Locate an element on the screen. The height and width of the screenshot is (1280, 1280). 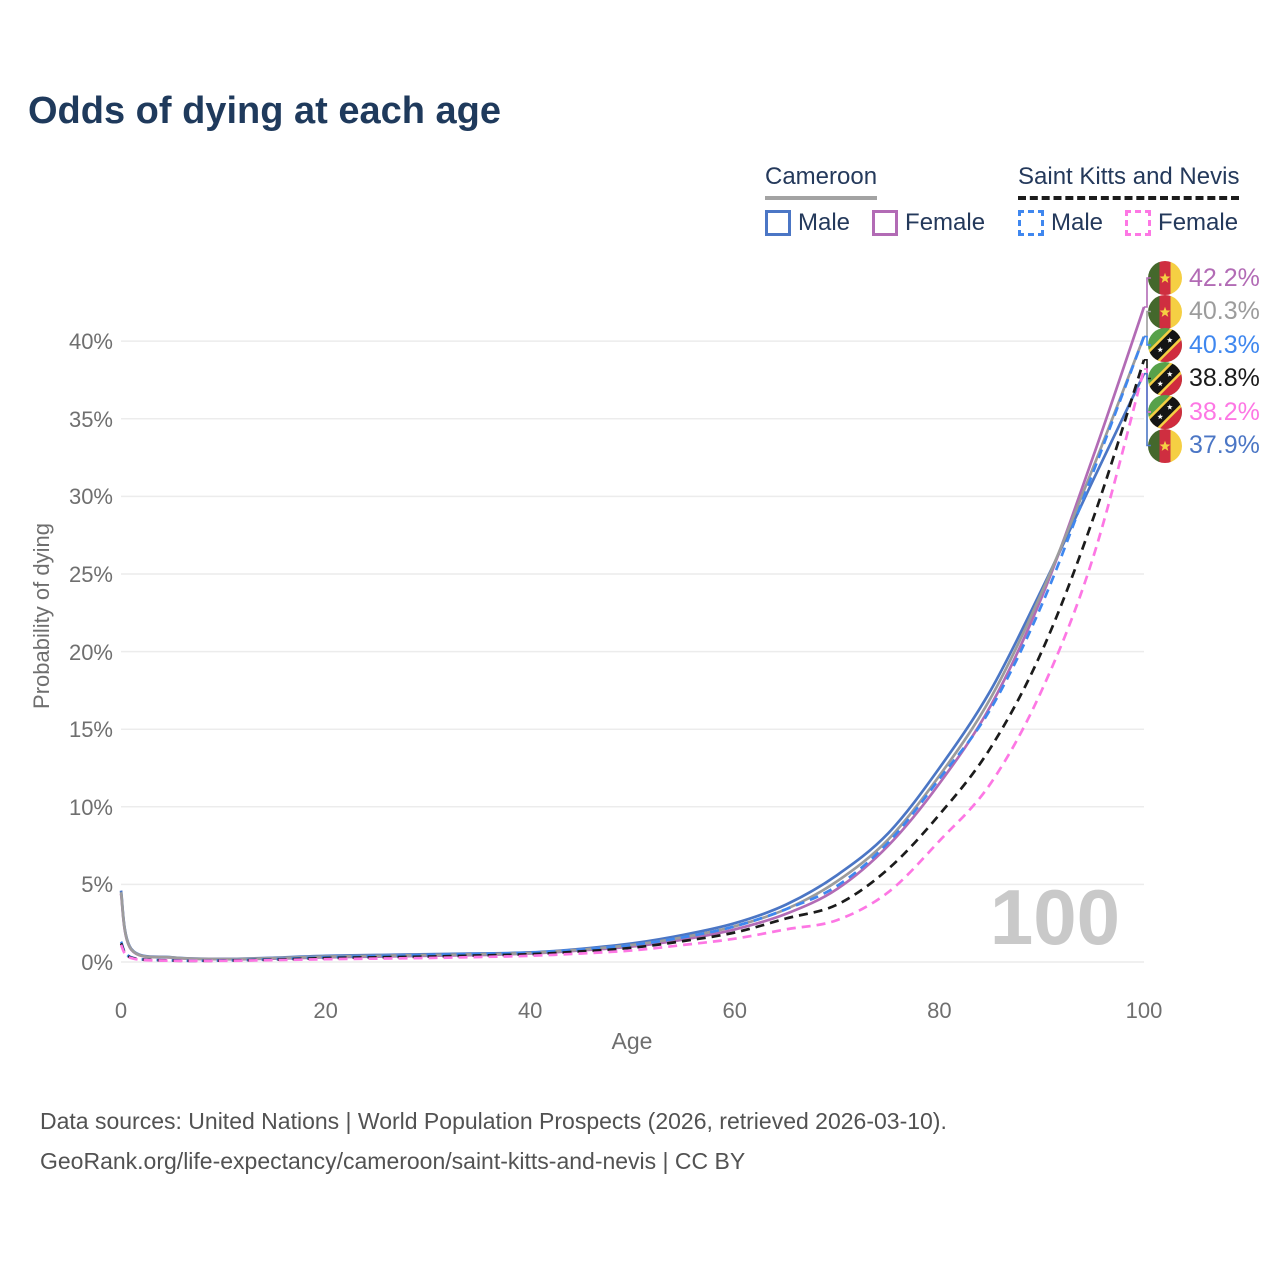
y-tick-20: 20% is located at coordinates (90, 652).